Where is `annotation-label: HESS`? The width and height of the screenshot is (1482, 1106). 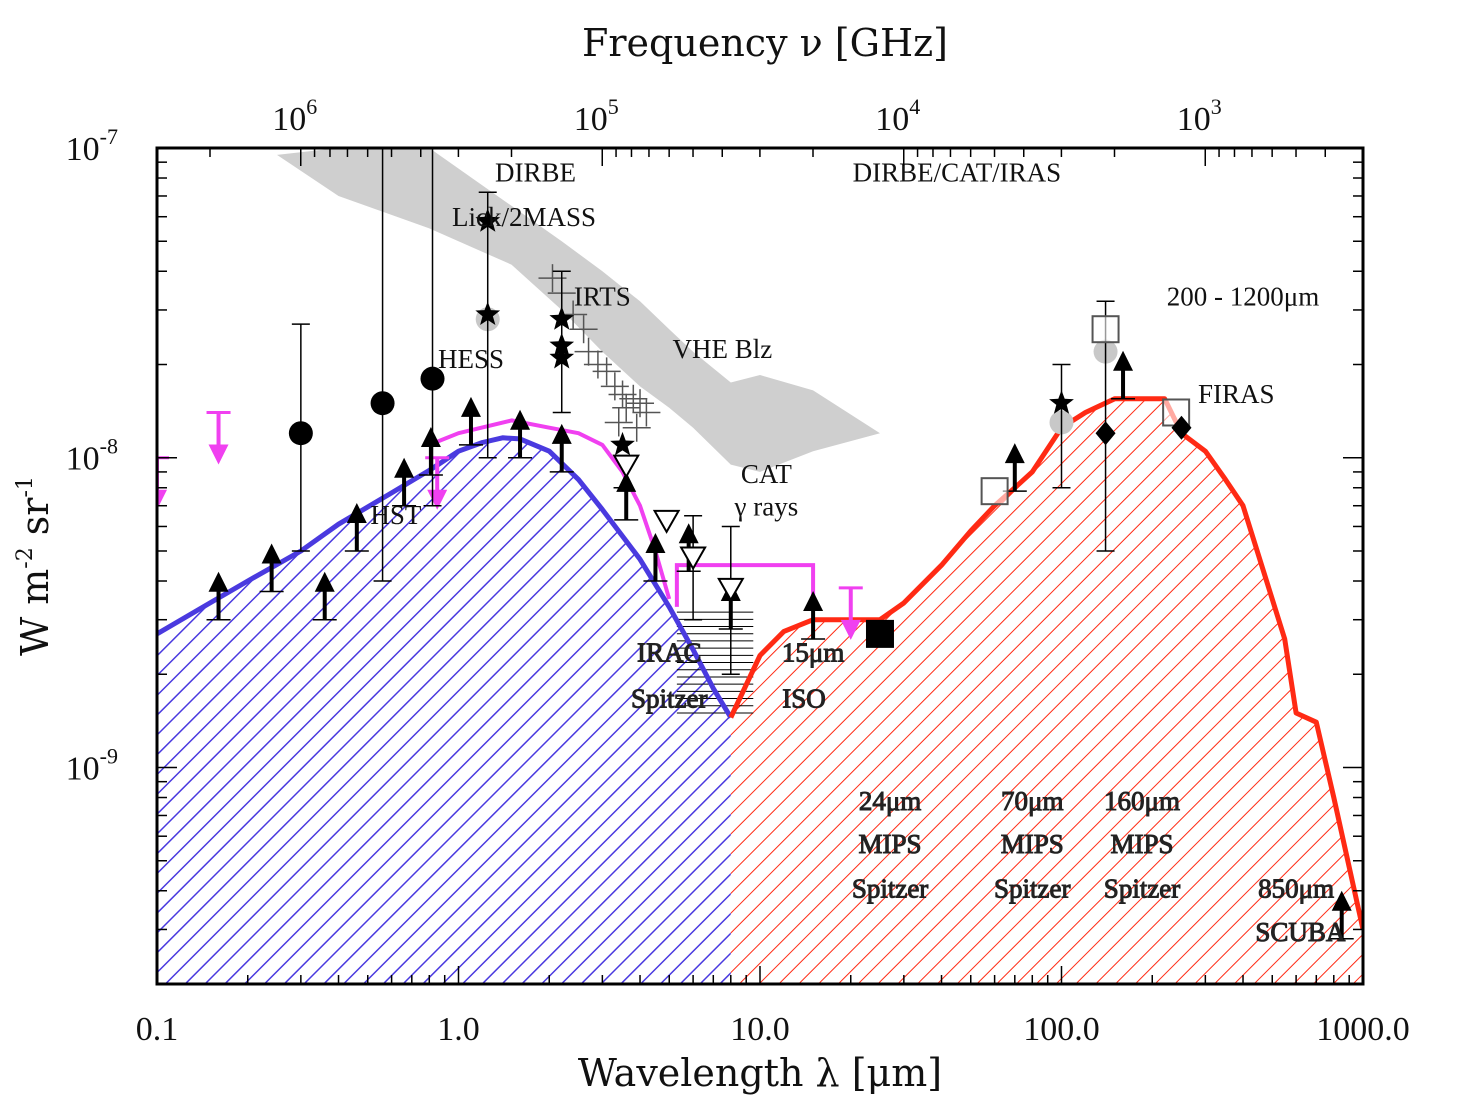
annotation-label: HESS is located at coordinates (471, 359).